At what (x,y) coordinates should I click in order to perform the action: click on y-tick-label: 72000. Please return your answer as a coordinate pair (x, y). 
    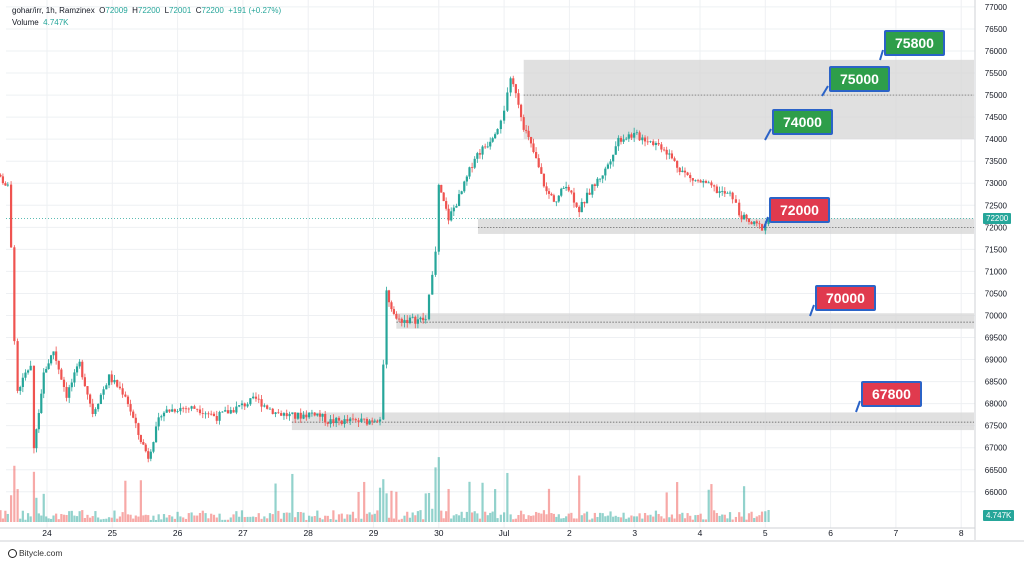
    Looking at the image, I should click on (996, 227).